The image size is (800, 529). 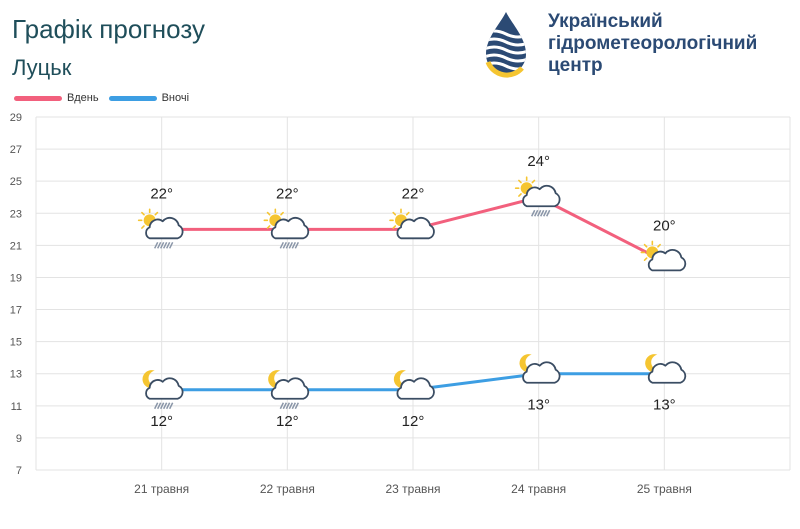 I want to click on y-tick-label: 15, so click(x=16, y=343).